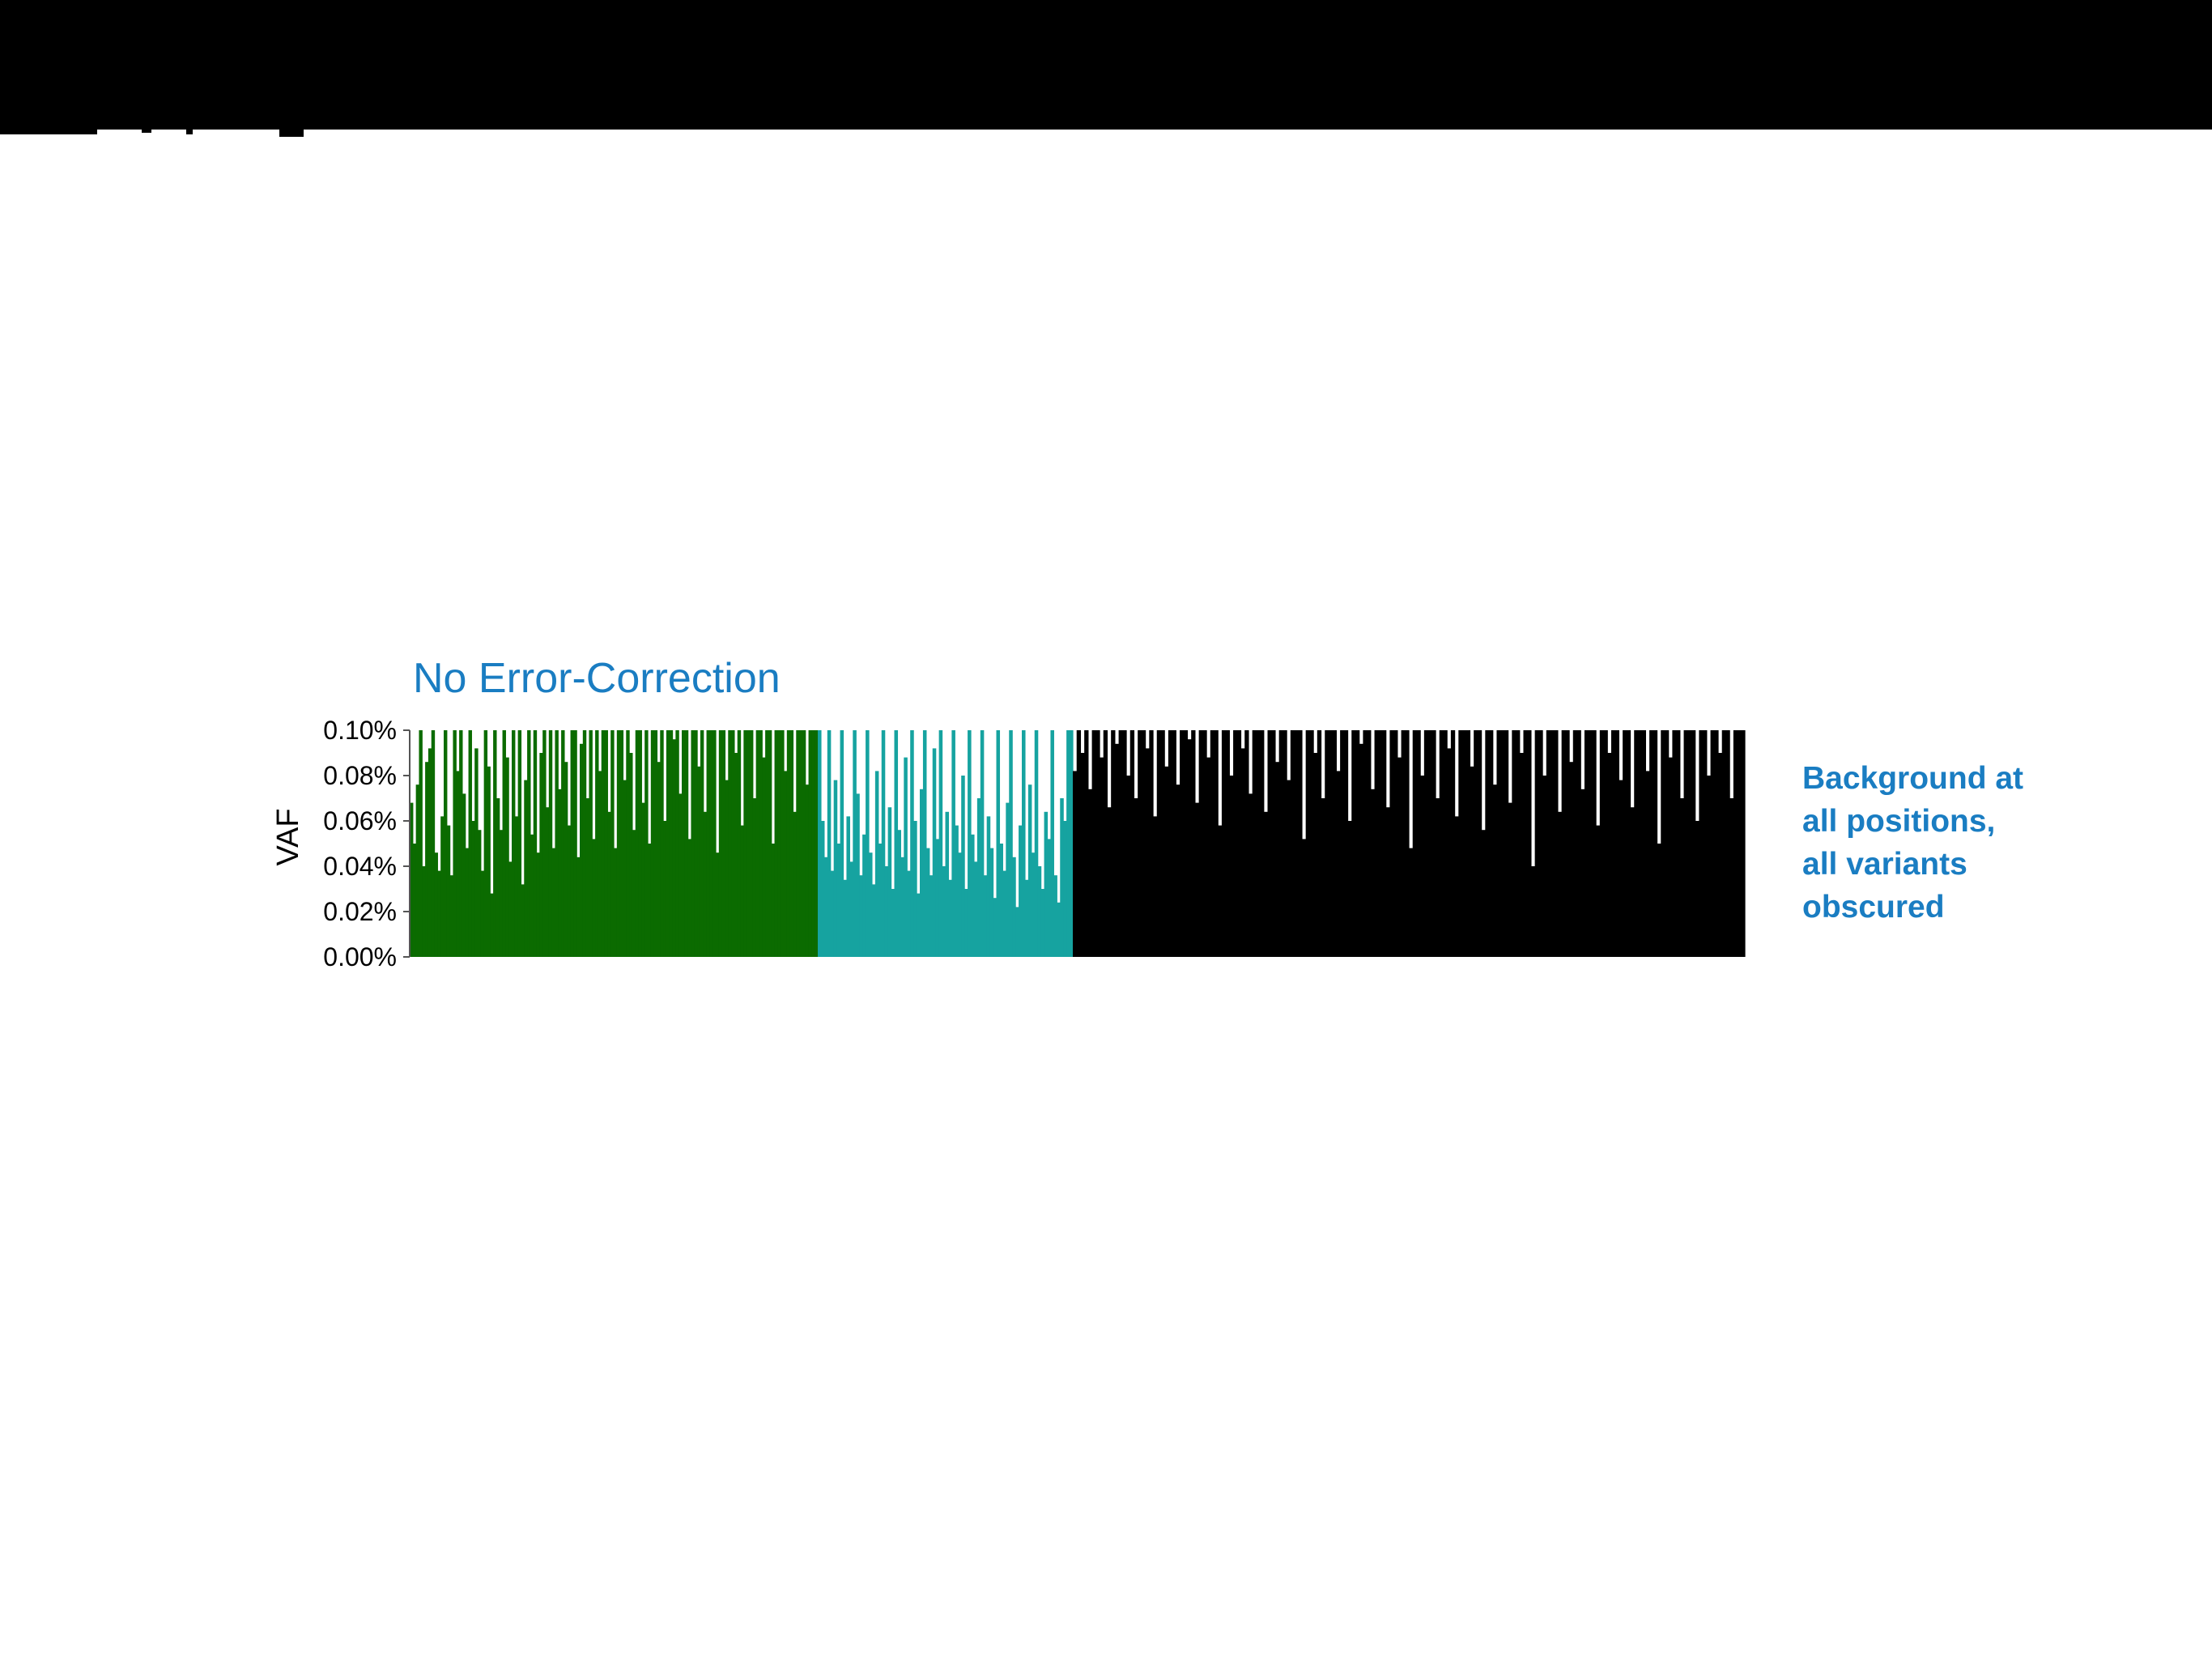 The height and width of the screenshot is (1658, 2212). Describe the element at coordinates (597, 678) in the screenshot. I see `chart-title: No Error-Correction` at that location.